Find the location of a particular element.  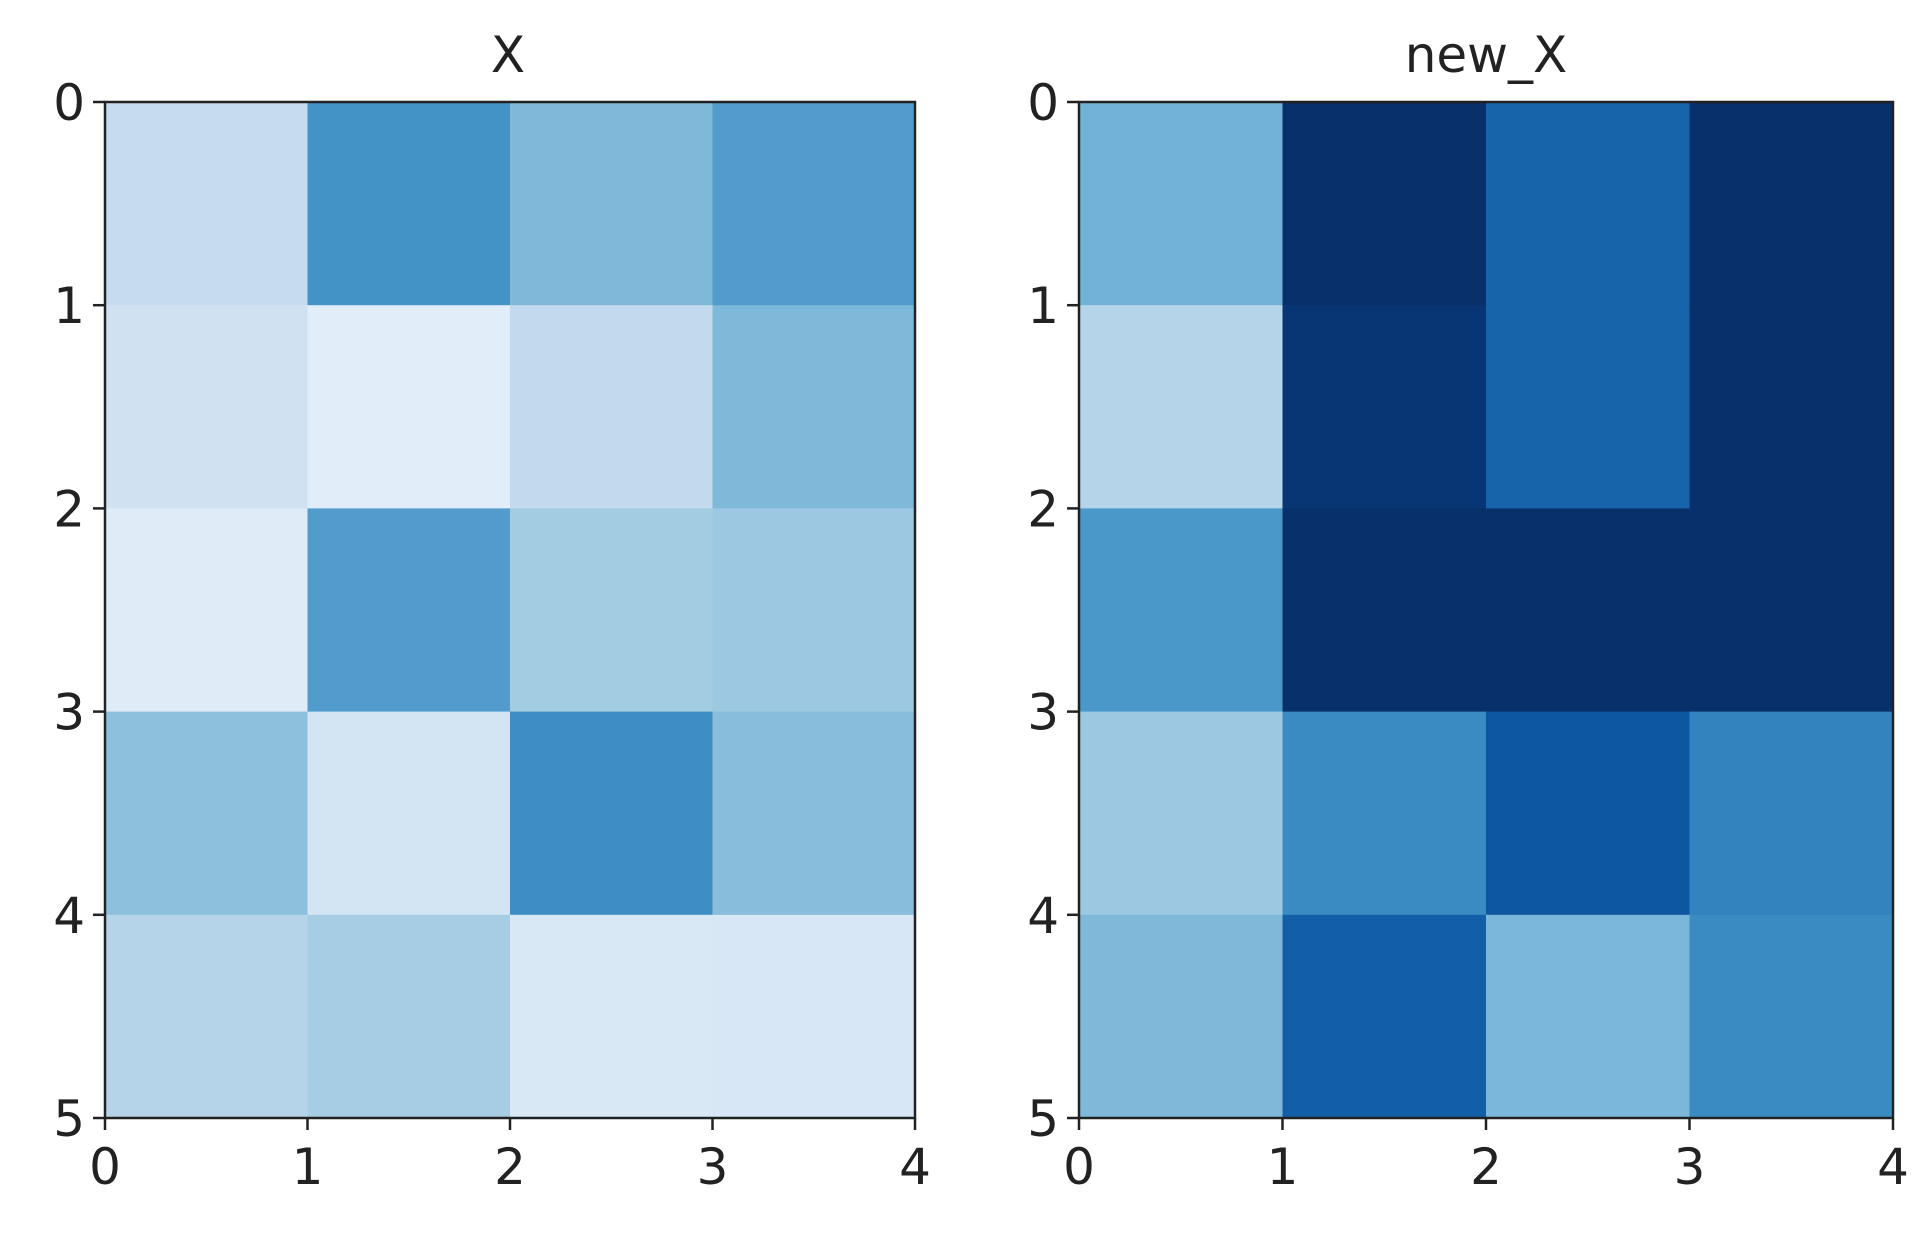

chart-title: new_X is located at coordinates (1486, 55).